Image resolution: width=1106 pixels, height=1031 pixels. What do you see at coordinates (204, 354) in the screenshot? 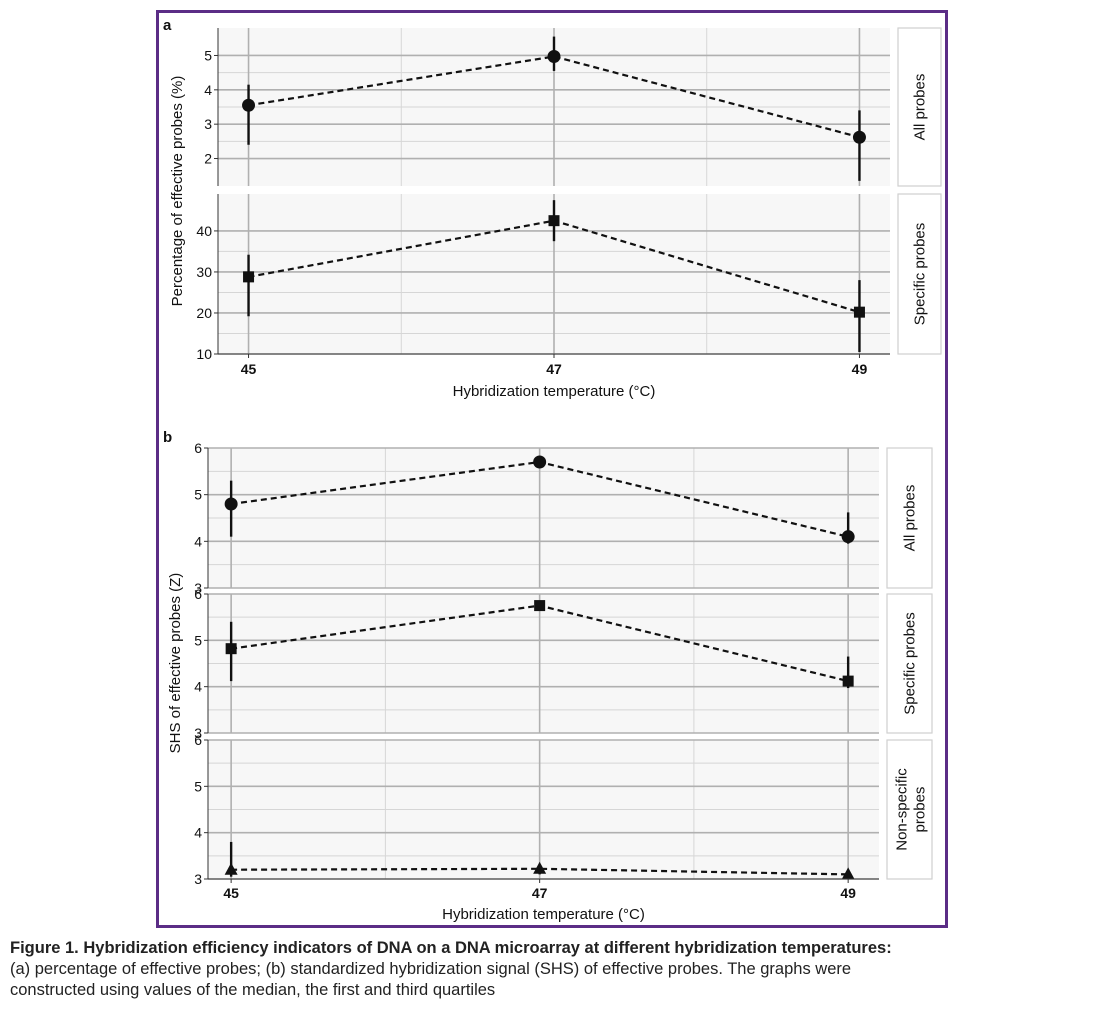
I see `y-tick-label: 10` at bounding box center [204, 354].